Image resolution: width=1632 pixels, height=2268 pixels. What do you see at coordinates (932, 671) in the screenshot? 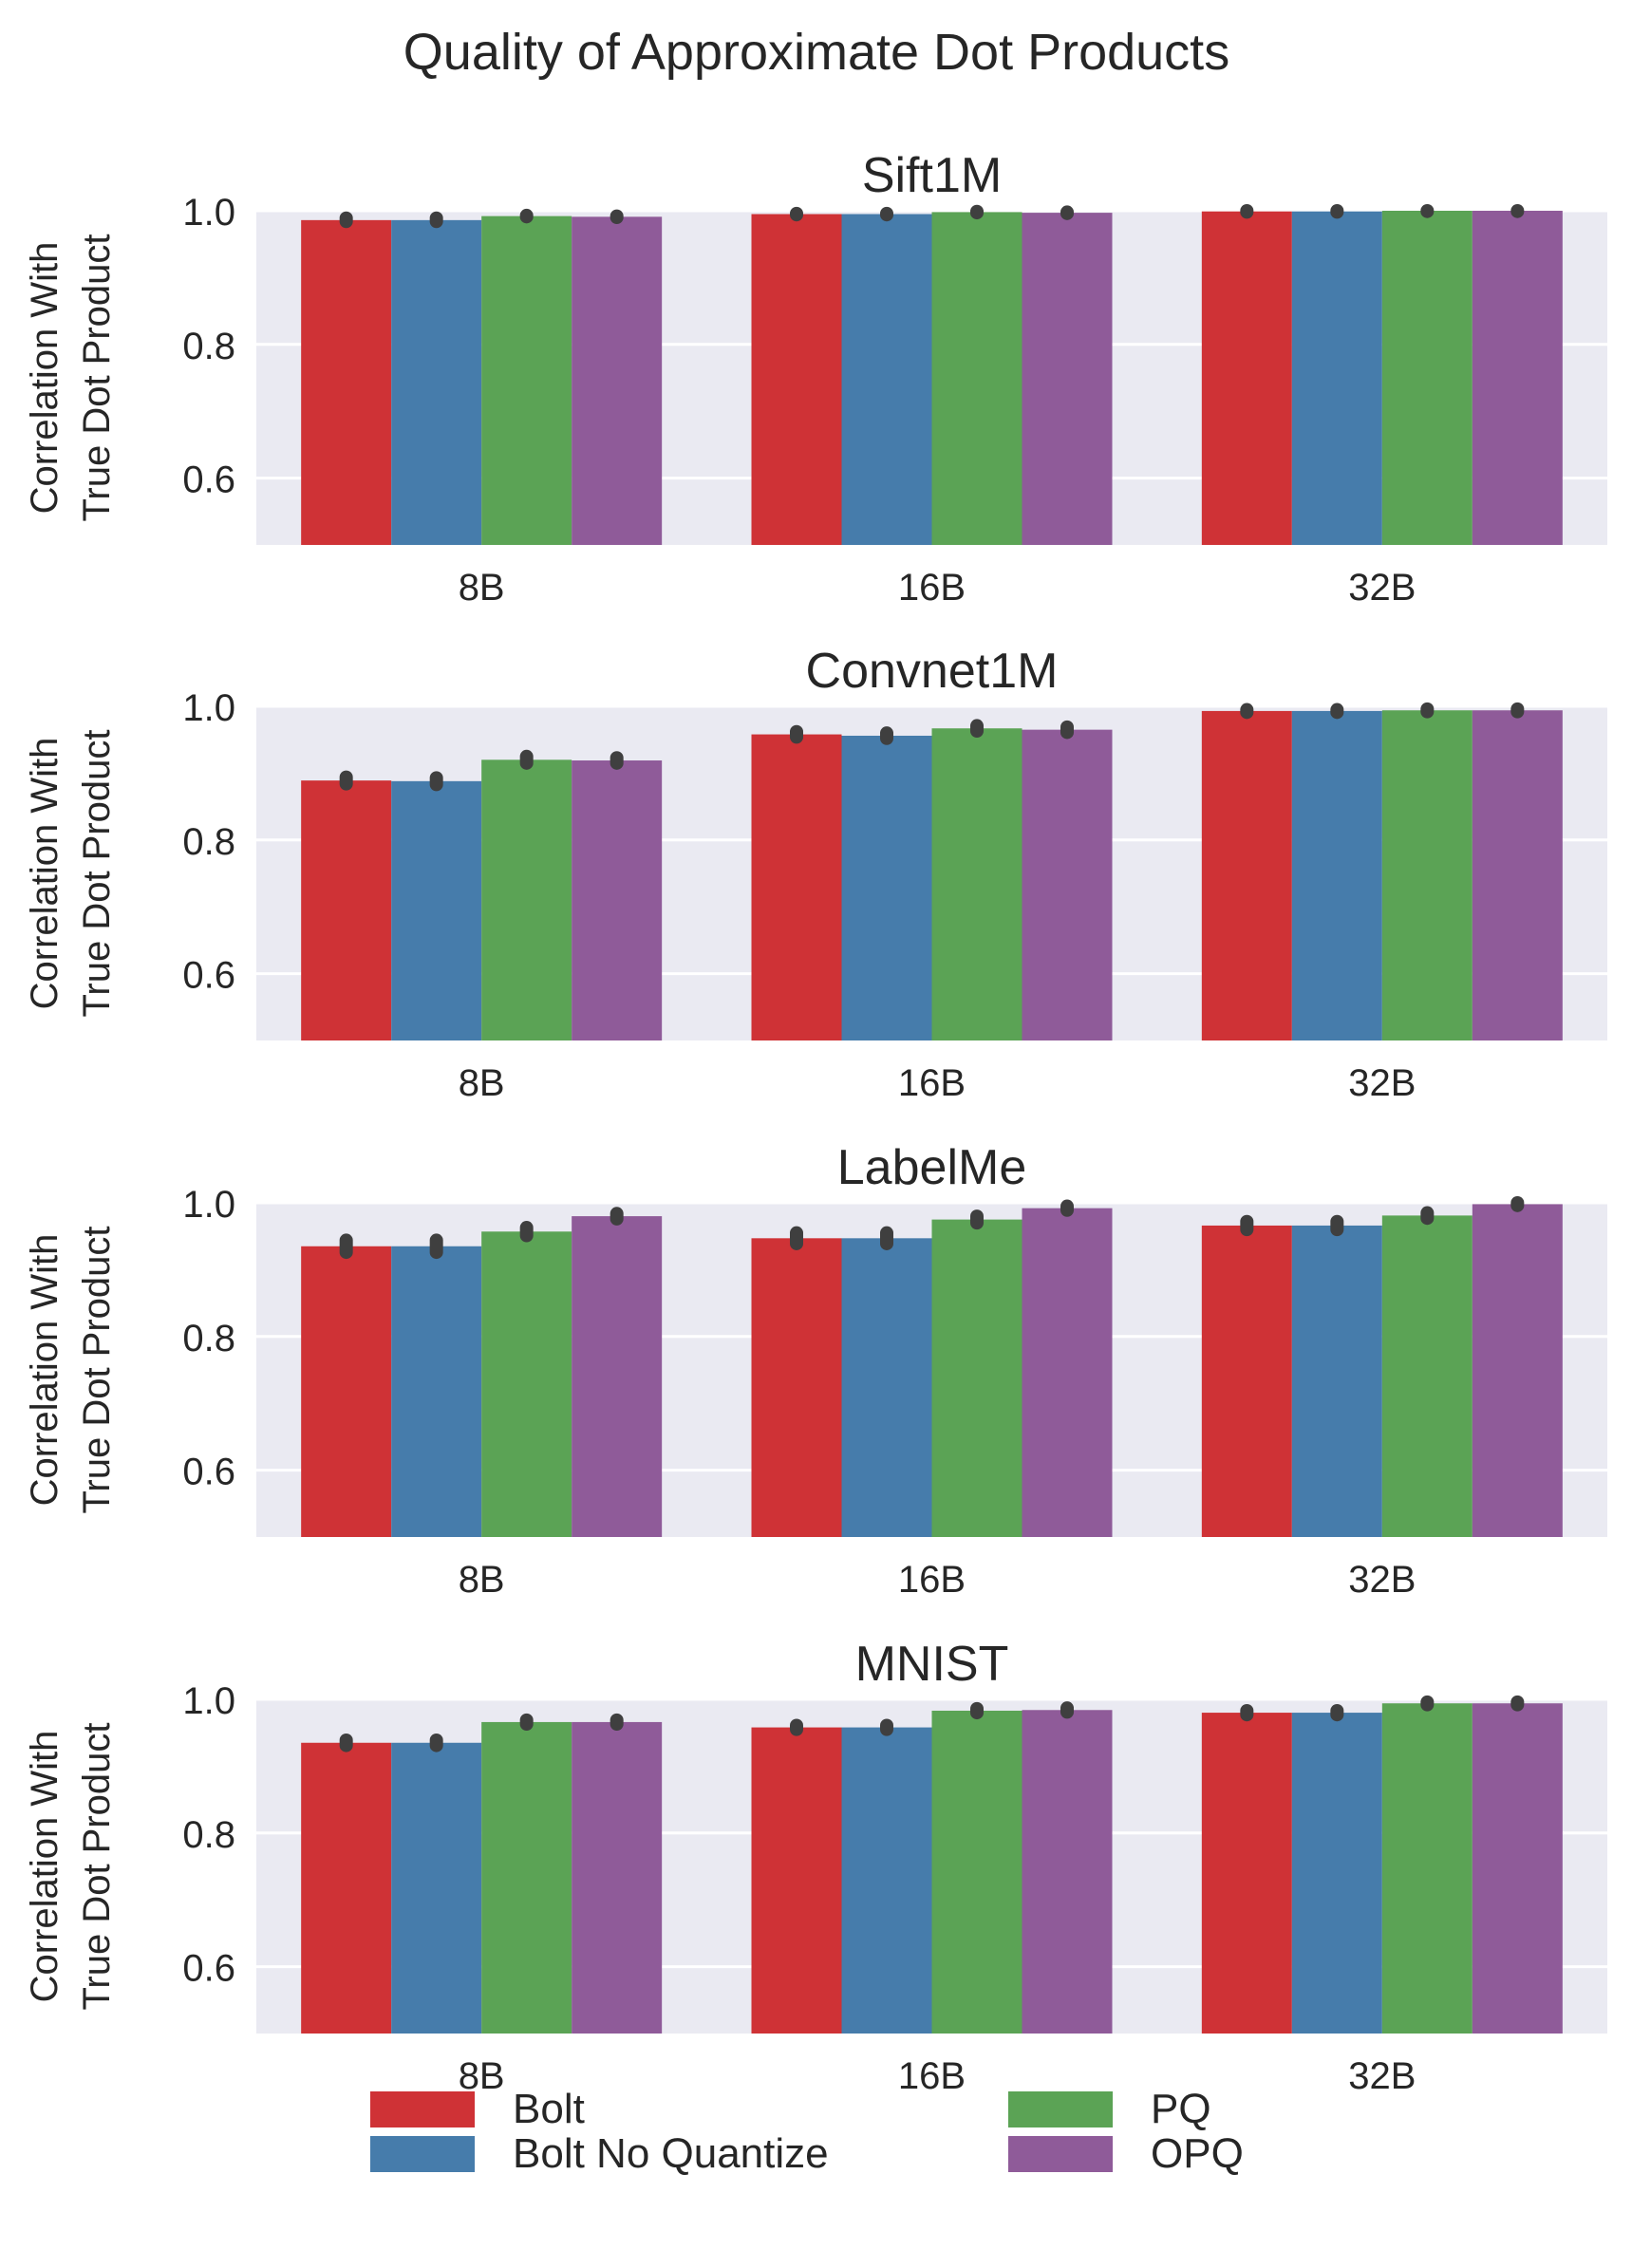
I see `panel-title: Convnet1M` at bounding box center [932, 671].